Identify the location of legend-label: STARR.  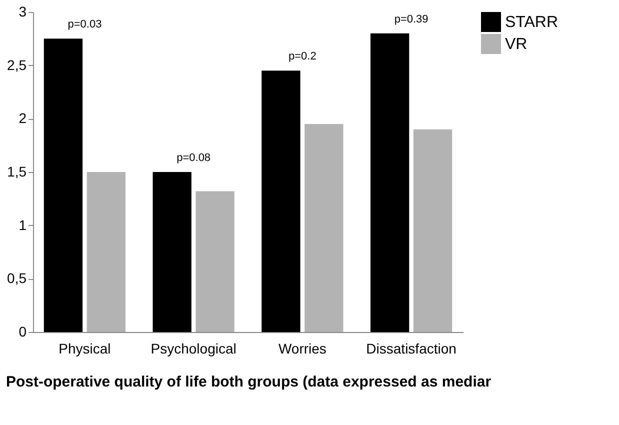
(531, 22).